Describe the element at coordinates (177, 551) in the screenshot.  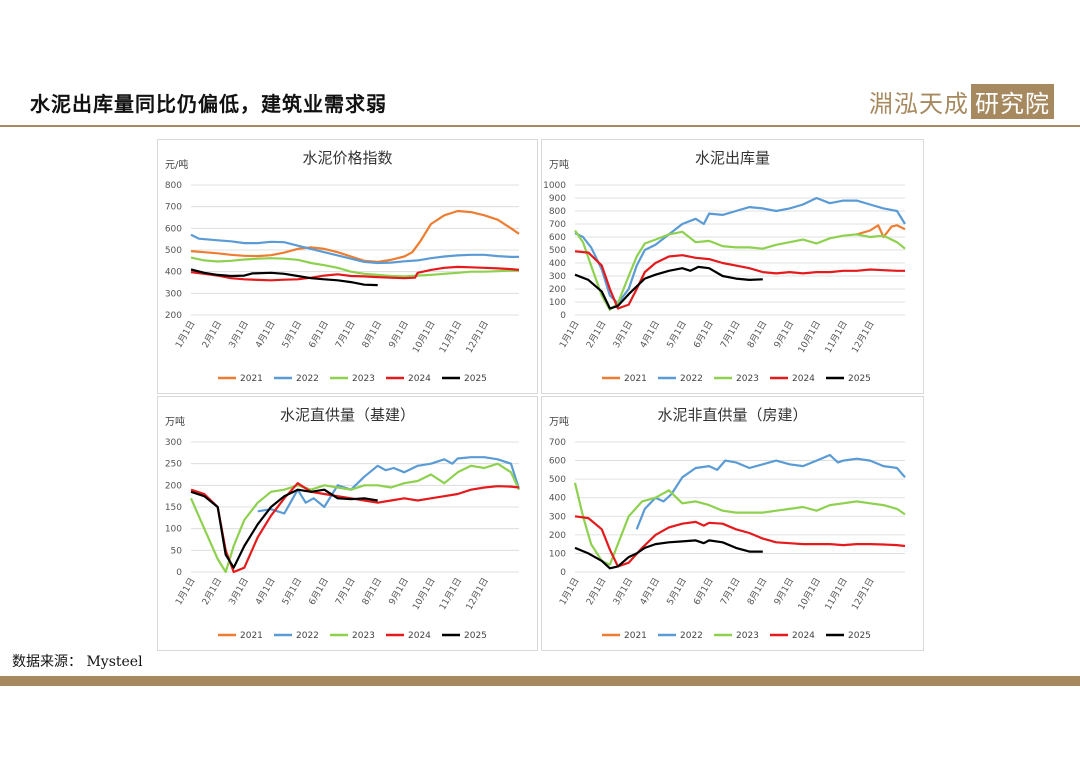
I see `y-tick-label: 50` at that location.